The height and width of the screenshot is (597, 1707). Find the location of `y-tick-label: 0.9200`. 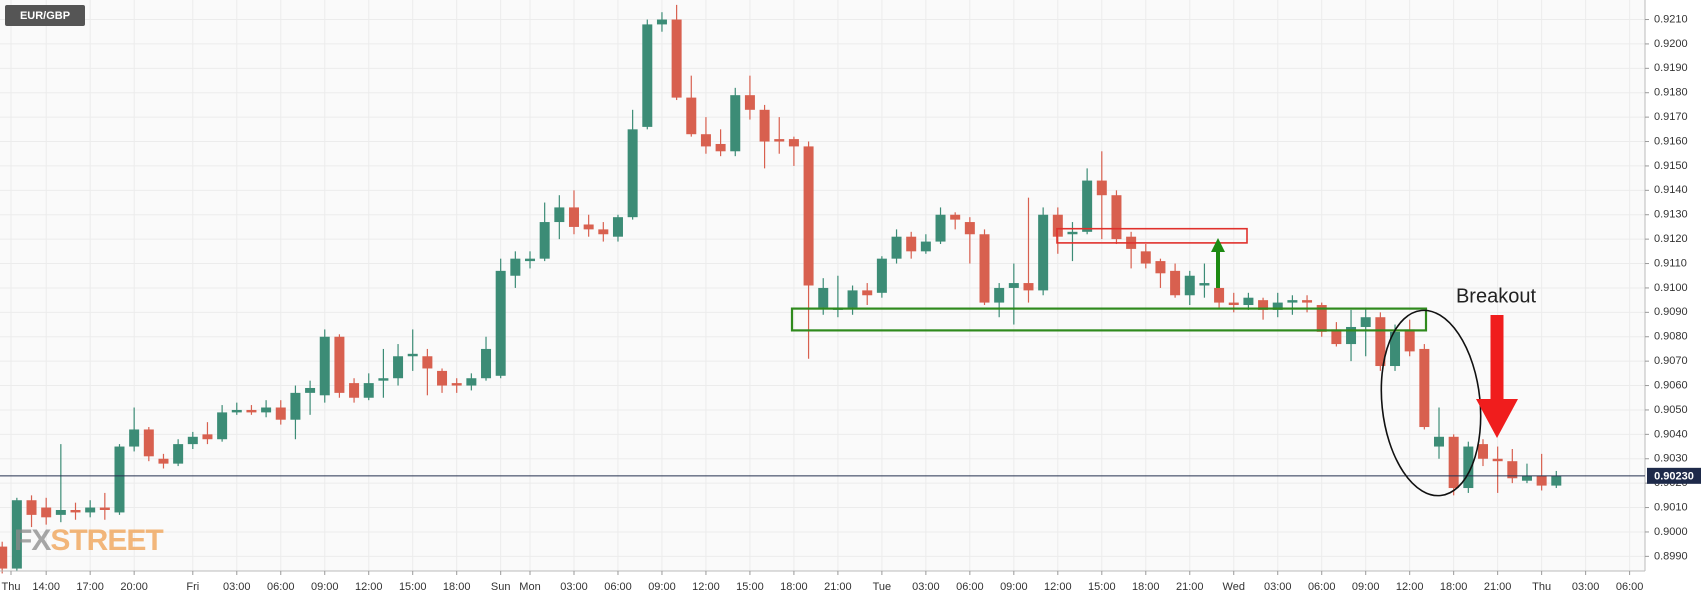

y-tick-label: 0.9200 is located at coordinates (1671, 44).